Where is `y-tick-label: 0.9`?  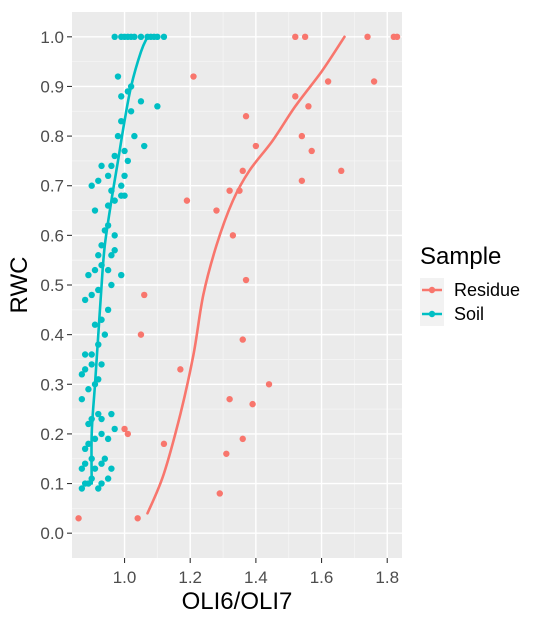
y-tick-label: 0.9 is located at coordinates (52, 86).